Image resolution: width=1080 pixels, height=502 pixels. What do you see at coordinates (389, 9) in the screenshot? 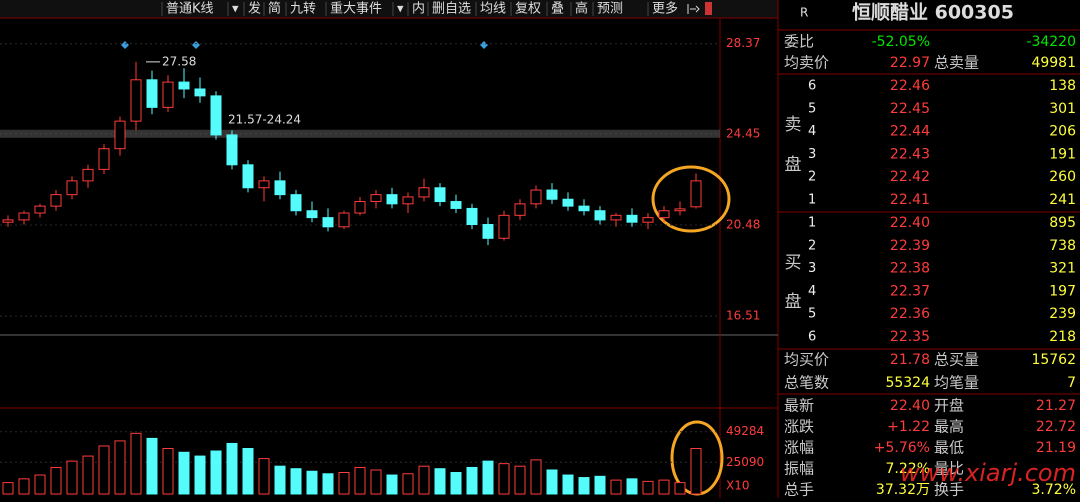
I see `toolbar` at bounding box center [389, 9].